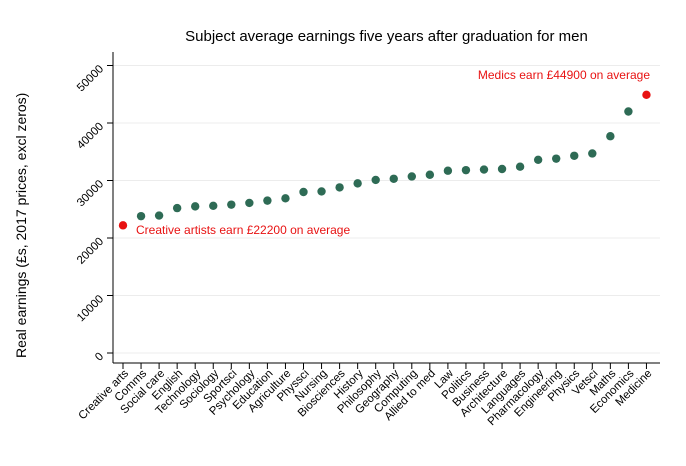 This screenshot has width=686, height=466. What do you see at coordinates (466, 170) in the screenshot?
I see `data-point-politics` at bounding box center [466, 170].